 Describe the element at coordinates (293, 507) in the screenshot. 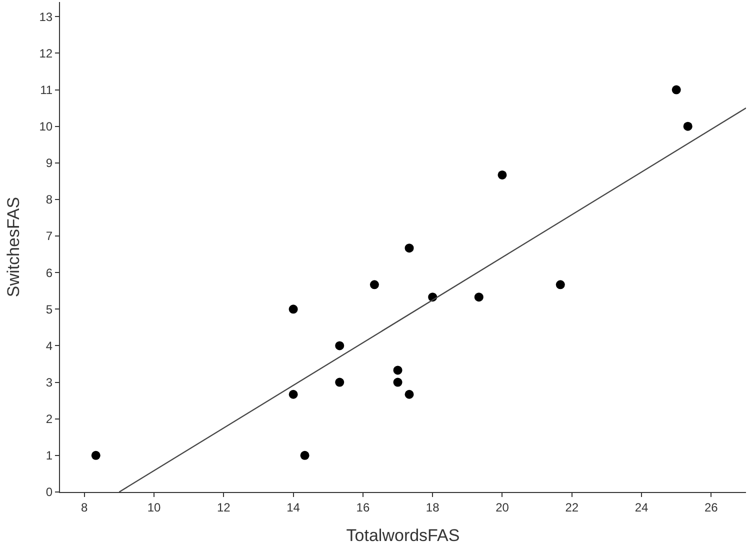

I see `x-tick-label: 14` at that location.